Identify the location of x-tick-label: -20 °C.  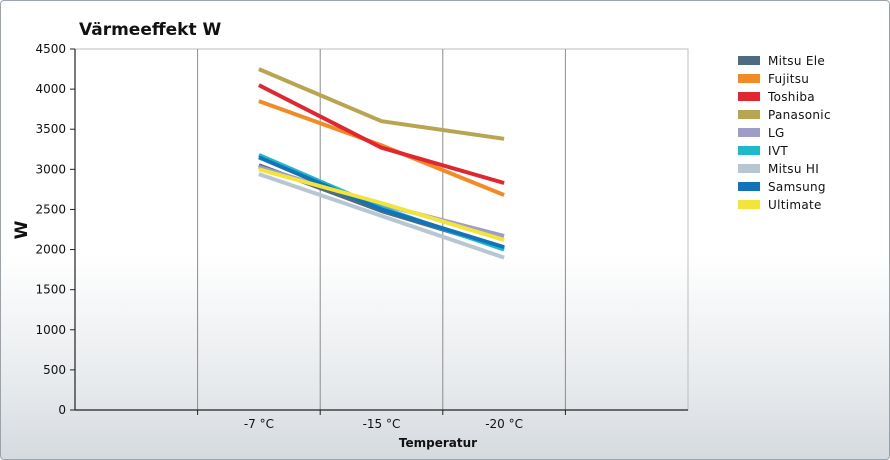
(504, 424).